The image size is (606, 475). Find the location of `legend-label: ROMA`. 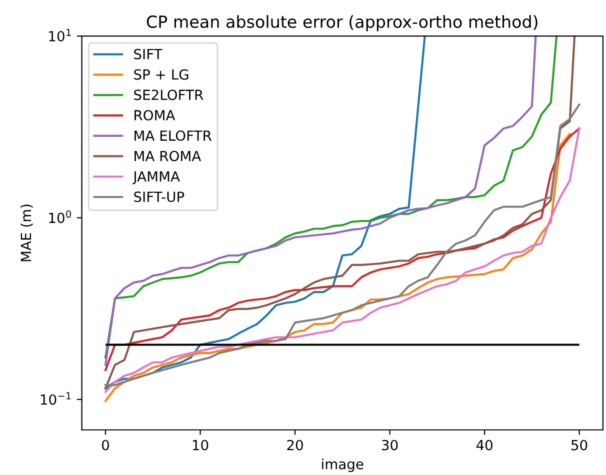

legend-label: ROMA is located at coordinates (155, 115).